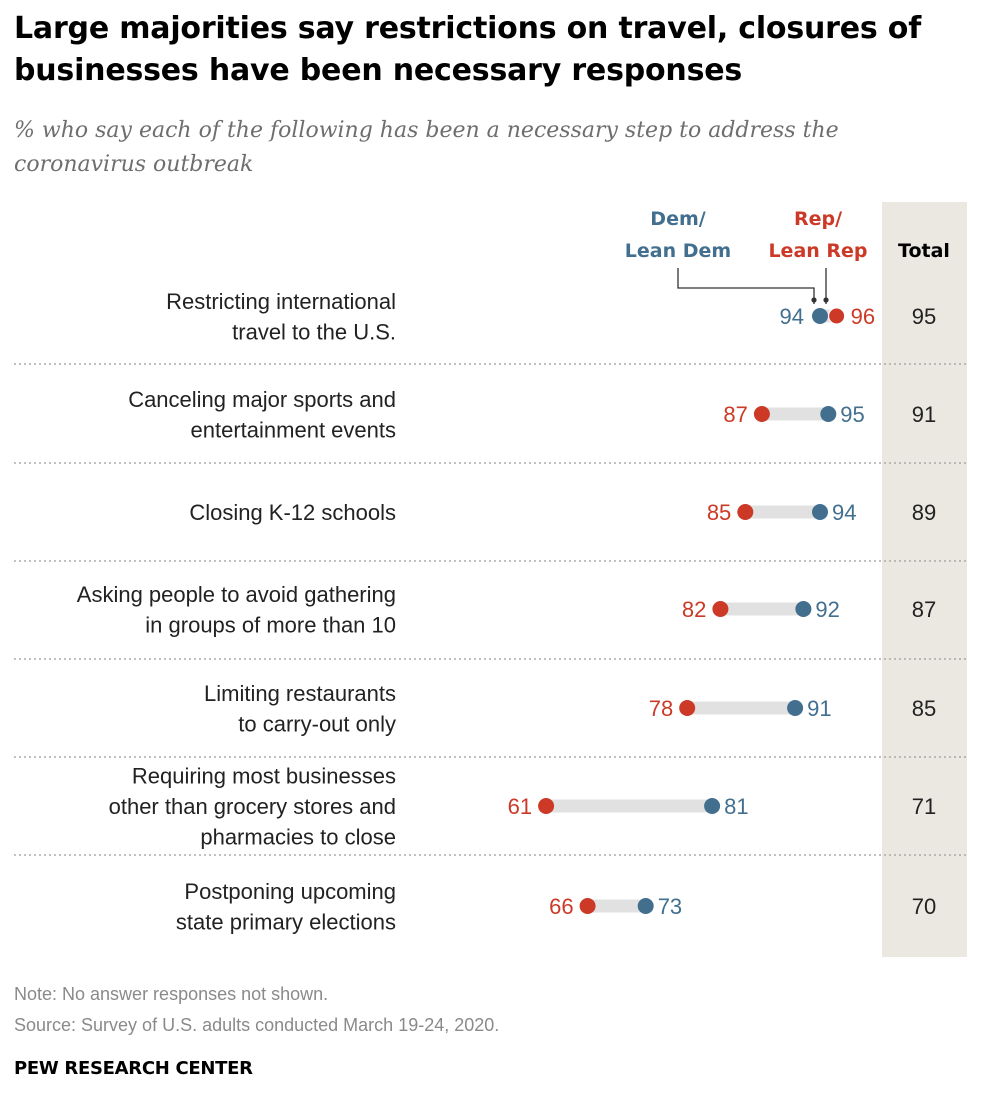 This screenshot has height=1100, width=998. What do you see at coordinates (924, 806) in the screenshot?
I see `total-value: 71` at bounding box center [924, 806].